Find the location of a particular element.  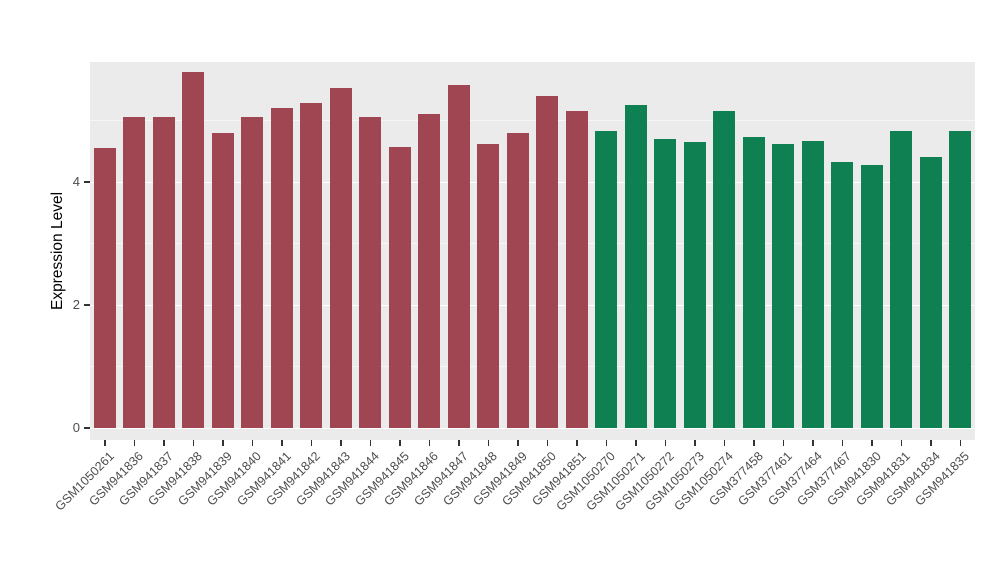

y-axis-title: Expression Level is located at coordinates (57, 251).